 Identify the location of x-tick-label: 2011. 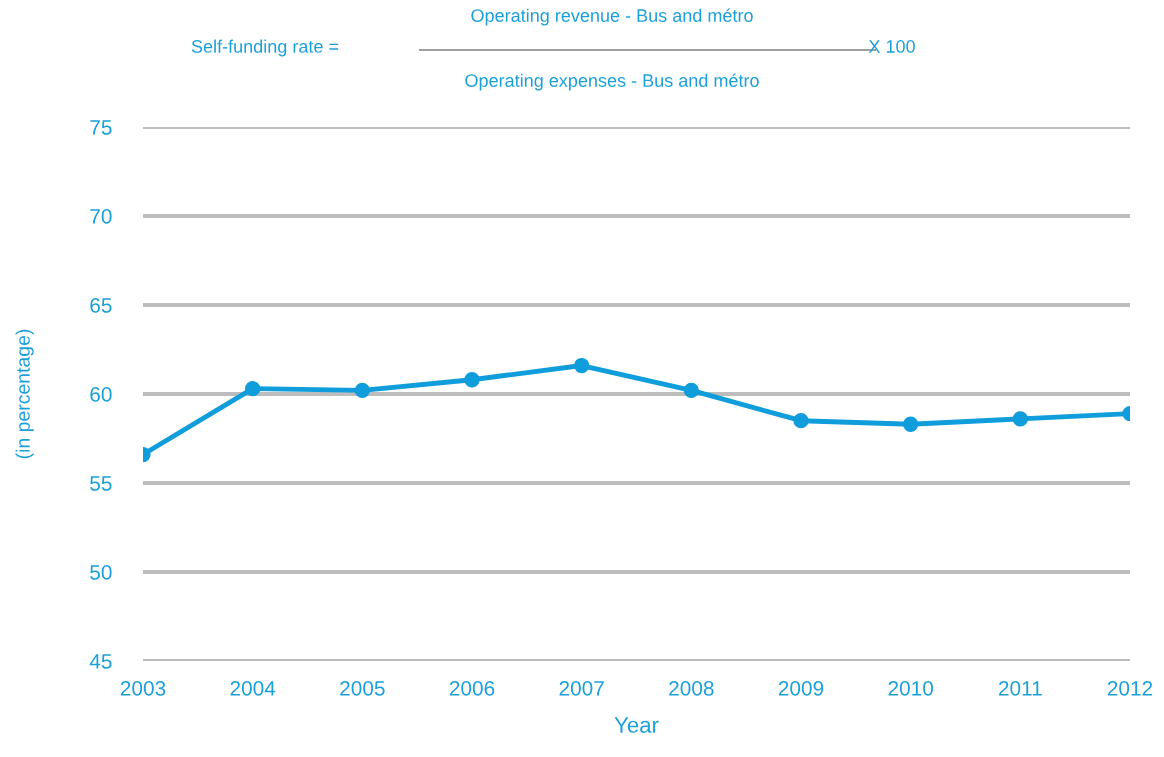
(1020, 688).